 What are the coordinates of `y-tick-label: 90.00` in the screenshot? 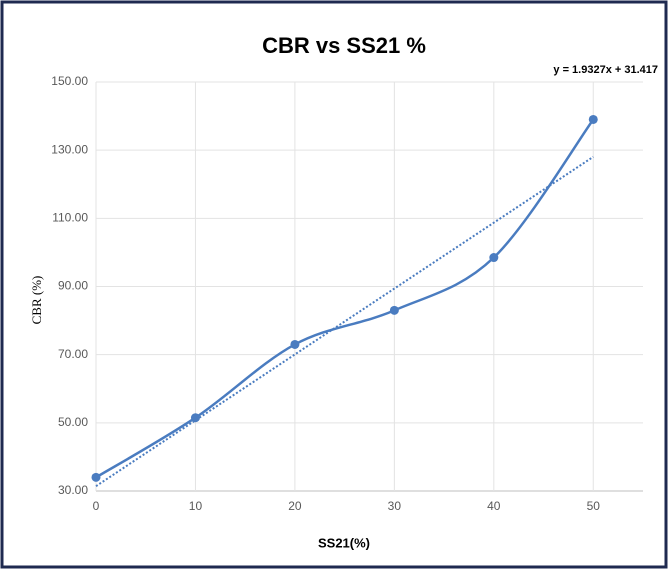 It's located at (73, 286).